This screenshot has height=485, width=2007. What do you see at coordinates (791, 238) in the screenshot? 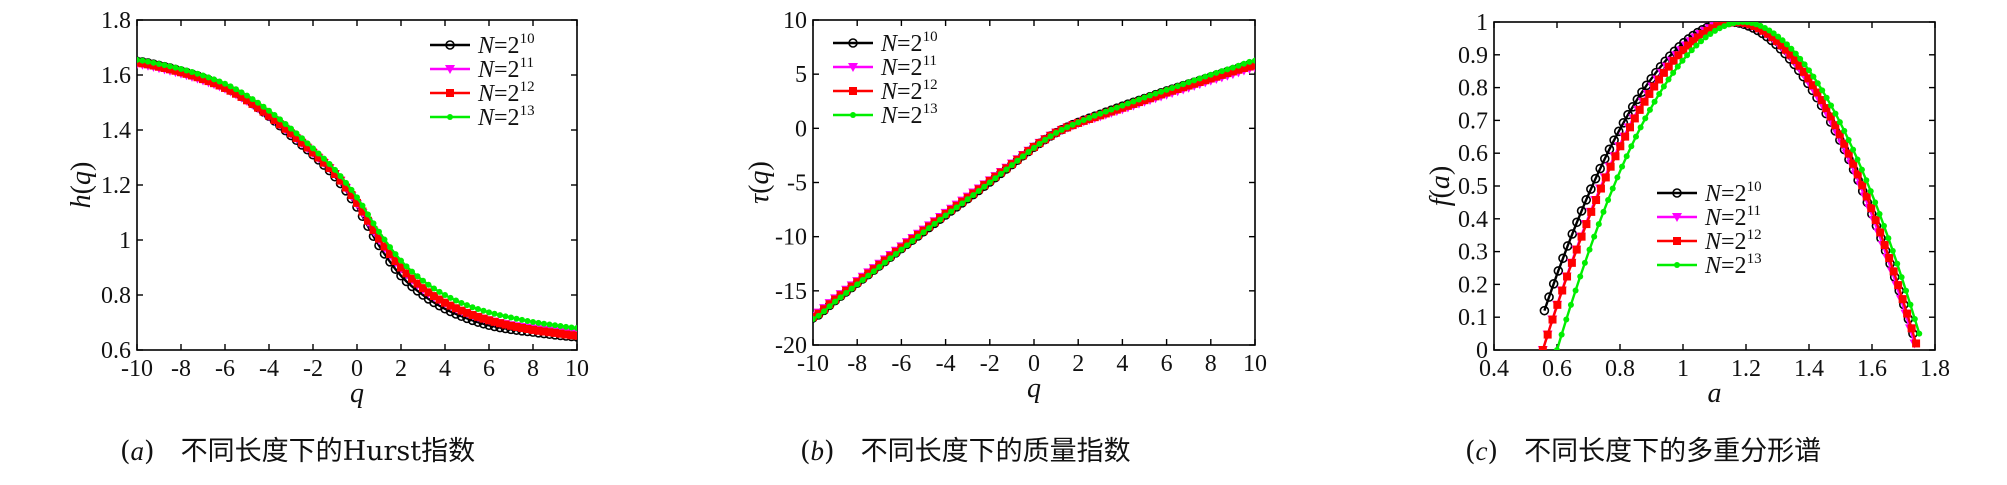
I see `y-tick-label: -10` at bounding box center [791, 238].